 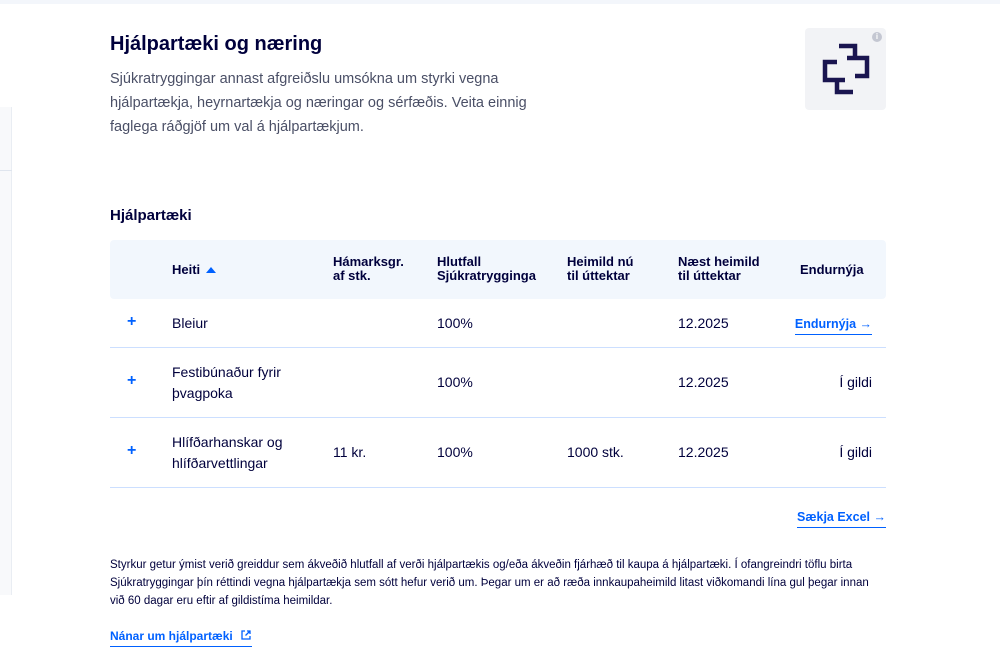 What do you see at coordinates (498, 323) in the screenshot?
I see `table-row: + Bleiur 100% 12.2025 Endurnýja →` at bounding box center [498, 323].